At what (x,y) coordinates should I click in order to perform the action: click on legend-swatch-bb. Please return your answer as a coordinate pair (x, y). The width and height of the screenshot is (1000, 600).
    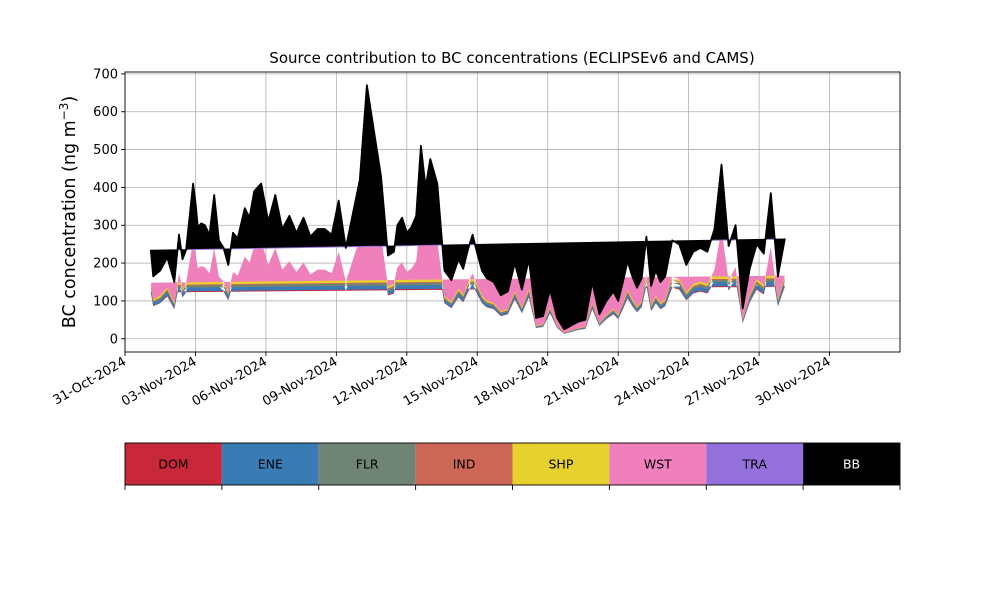
    Looking at the image, I should click on (851, 464).